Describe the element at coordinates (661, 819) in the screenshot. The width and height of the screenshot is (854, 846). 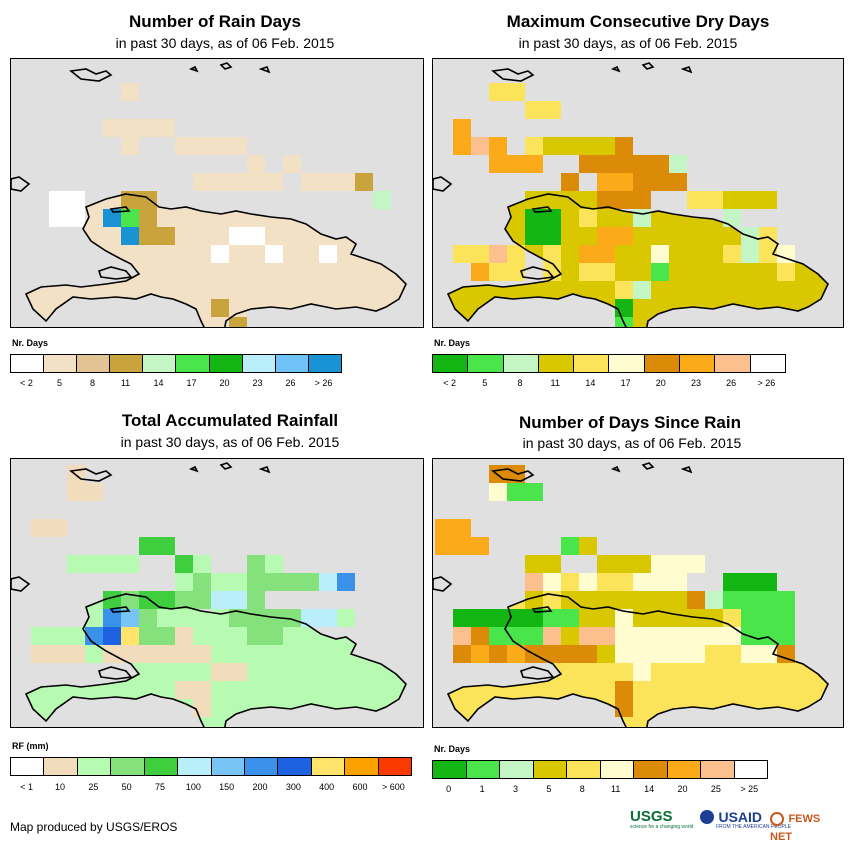
I see `usgs-logo: USGS science for a changing world` at that location.